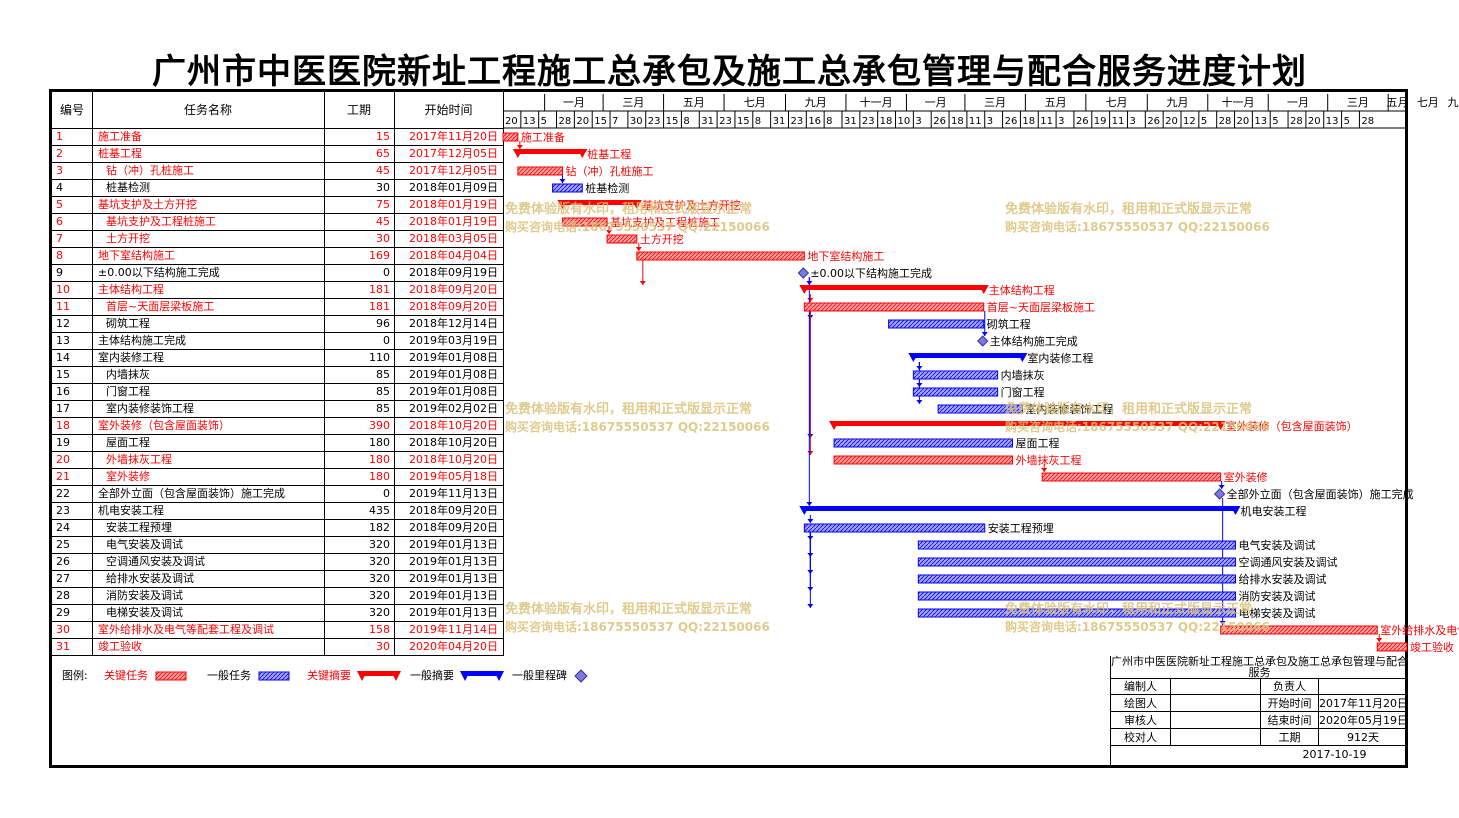 This screenshot has height=818, width=1459. Describe the element at coordinates (1290, 686) in the screenshot. I see `responsible-label: 负责人` at that location.